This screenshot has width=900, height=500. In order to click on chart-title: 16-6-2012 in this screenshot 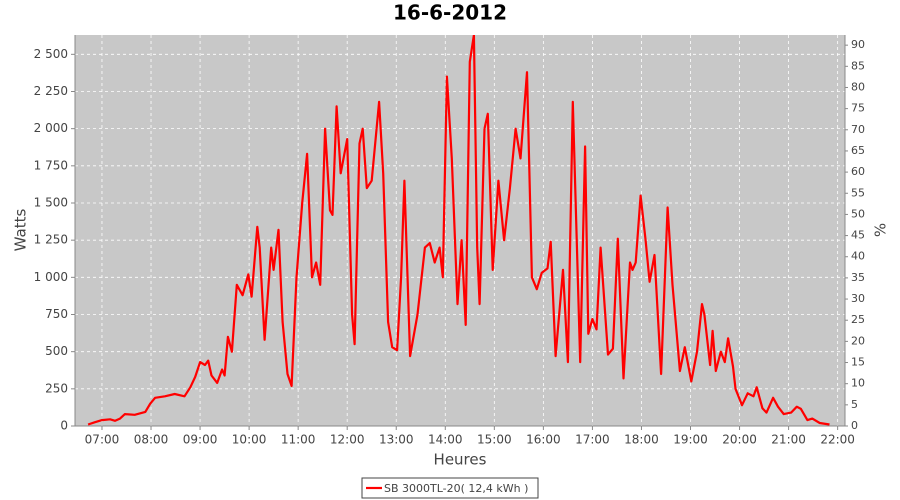, I will do `click(450, 13)`.